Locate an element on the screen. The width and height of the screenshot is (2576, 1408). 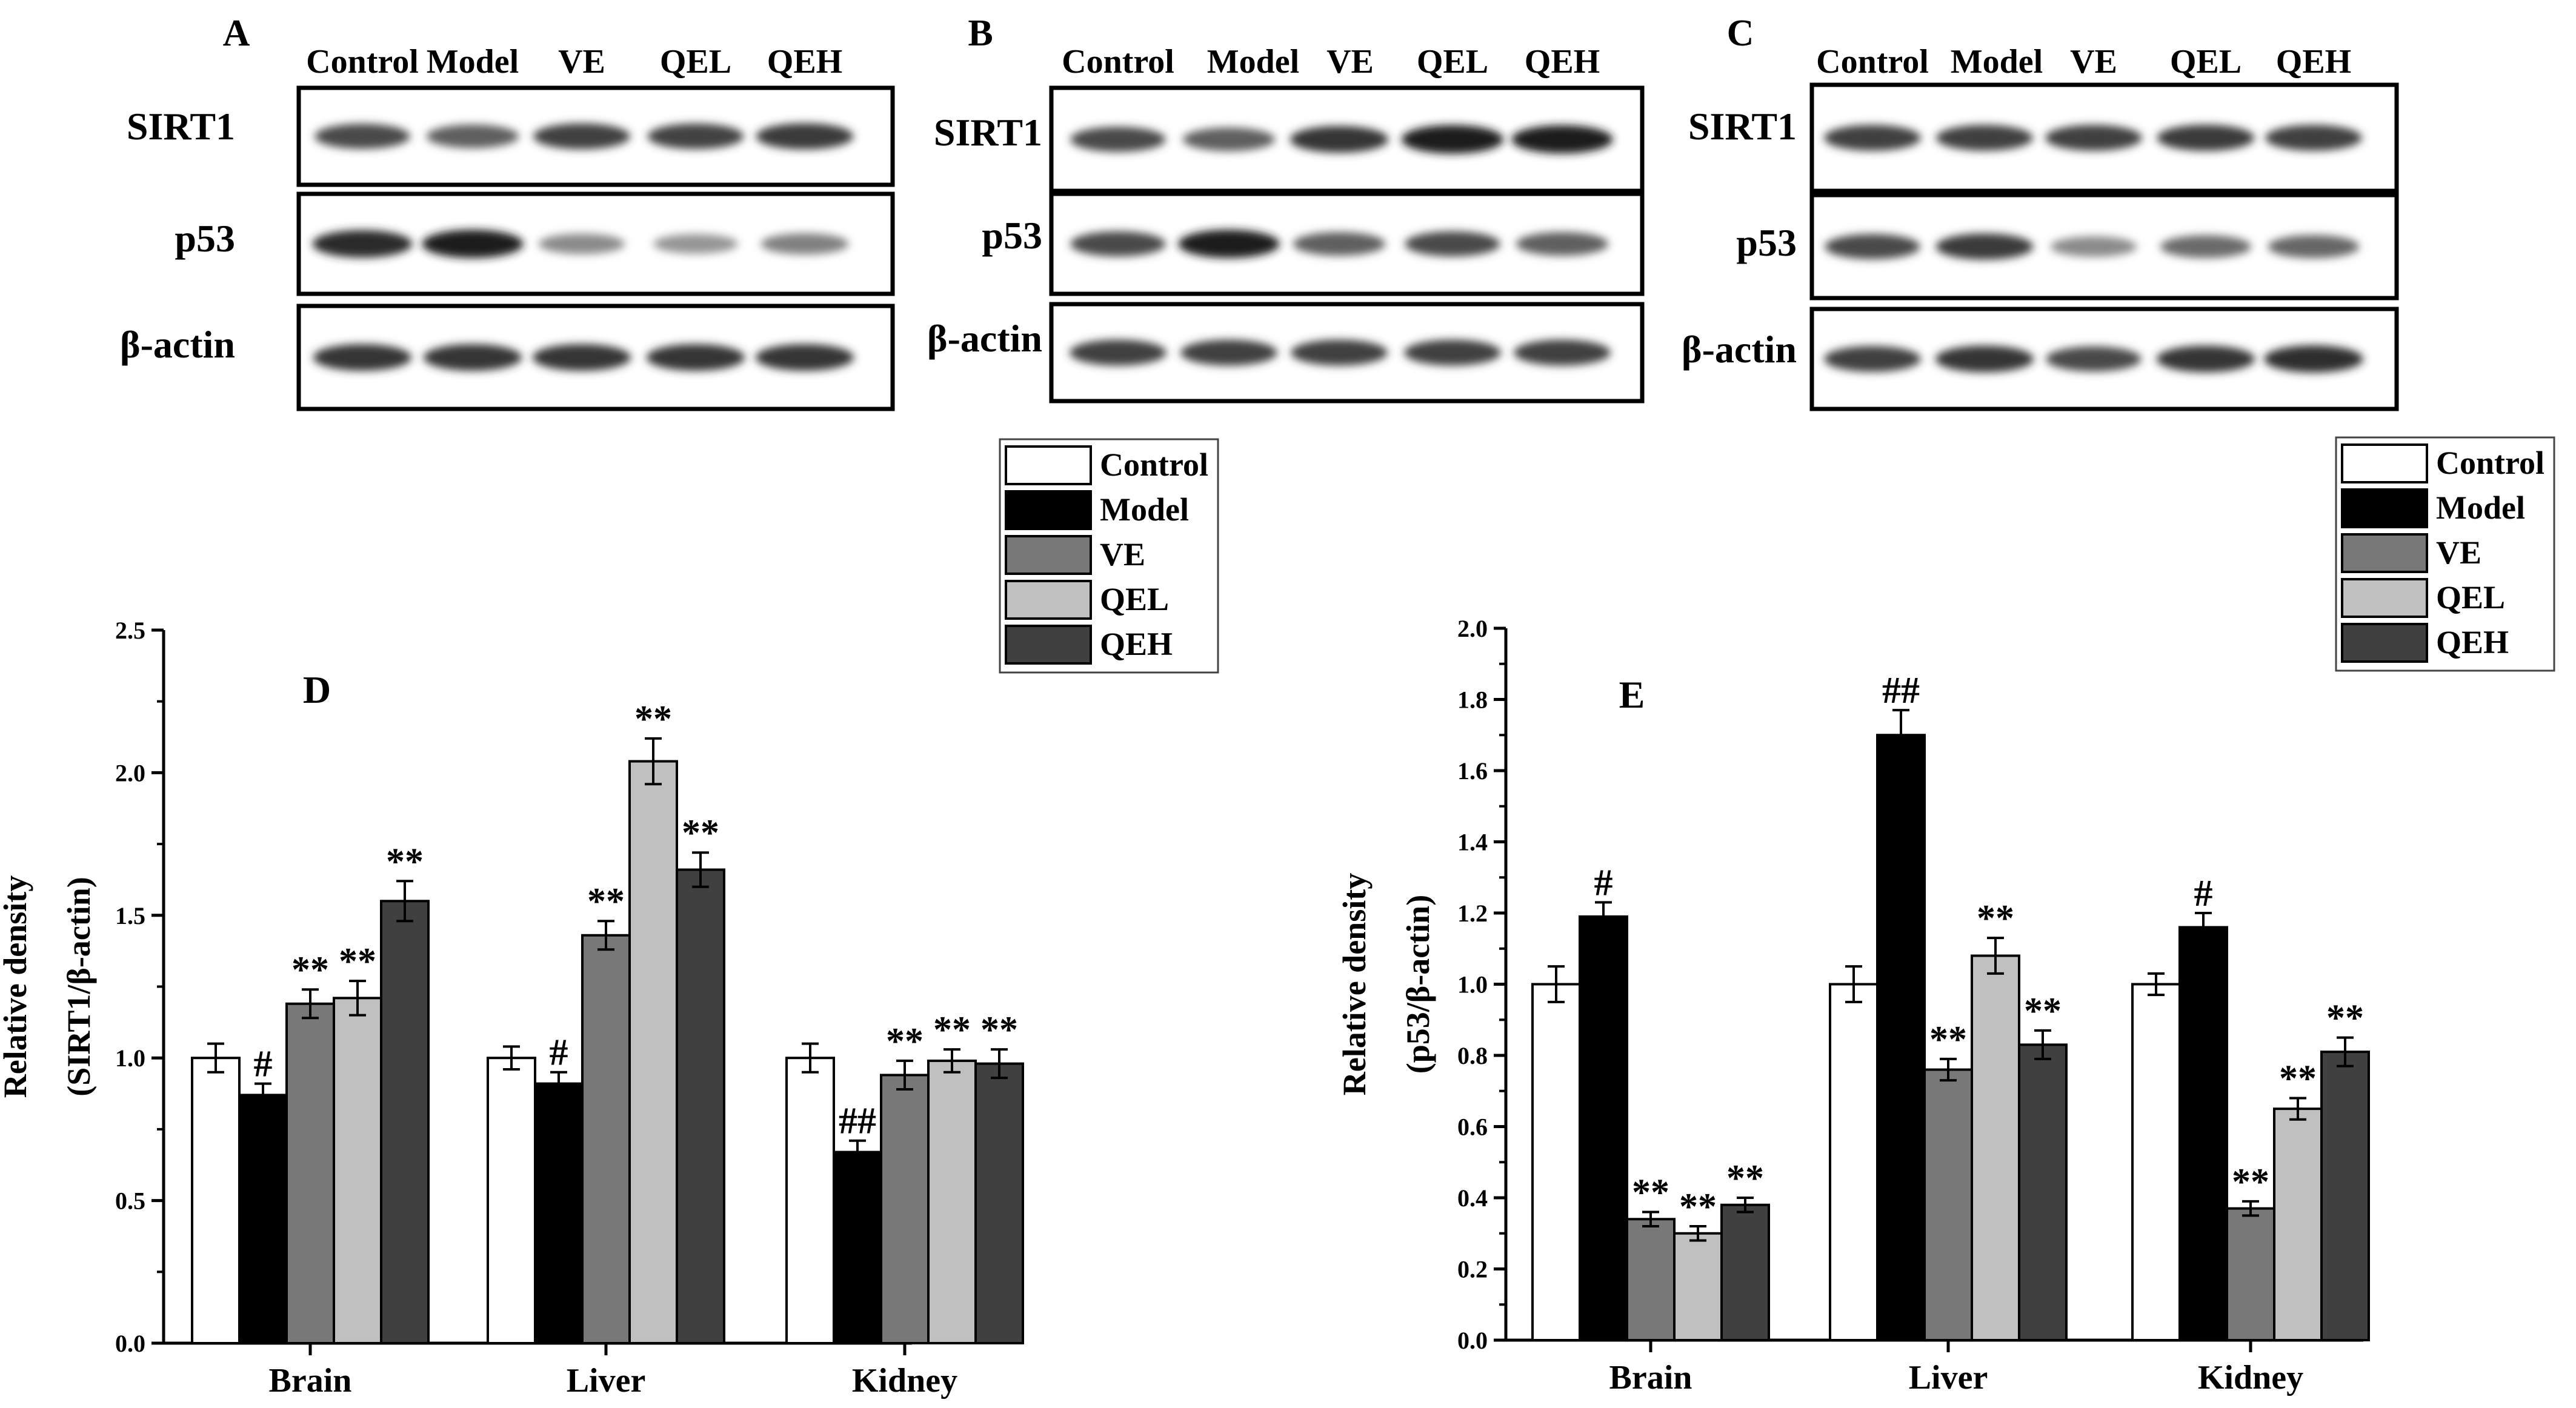
y-tick-label: 1.2 is located at coordinates (1472, 914).